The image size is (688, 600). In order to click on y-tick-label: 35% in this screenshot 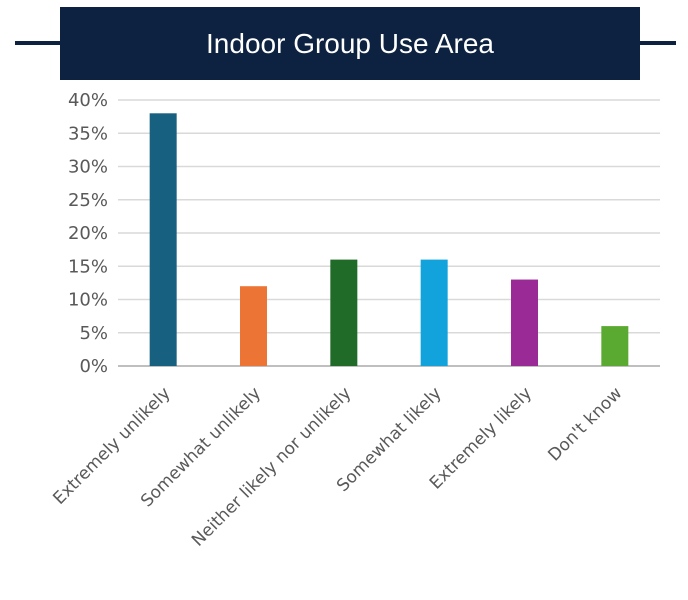, I will do `click(88, 133)`.